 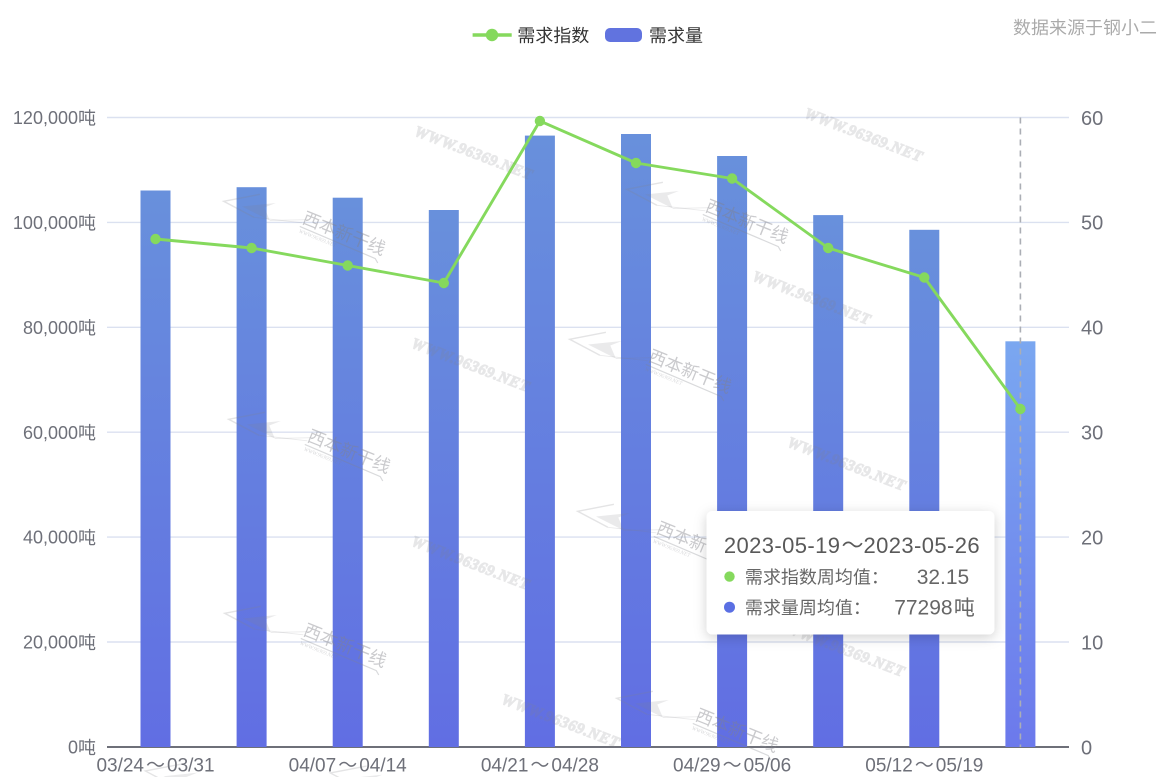 I want to click on svg-text: 50, so click(x=1092, y=224).